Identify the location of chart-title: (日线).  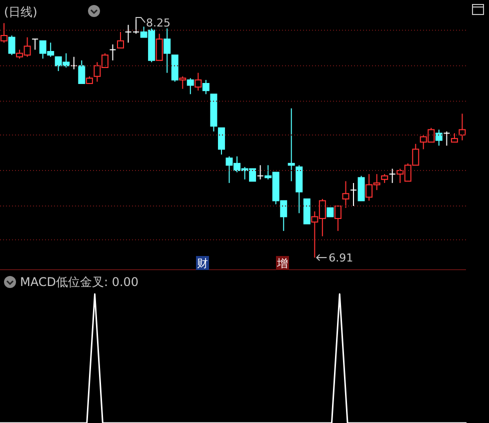
(21, 12).